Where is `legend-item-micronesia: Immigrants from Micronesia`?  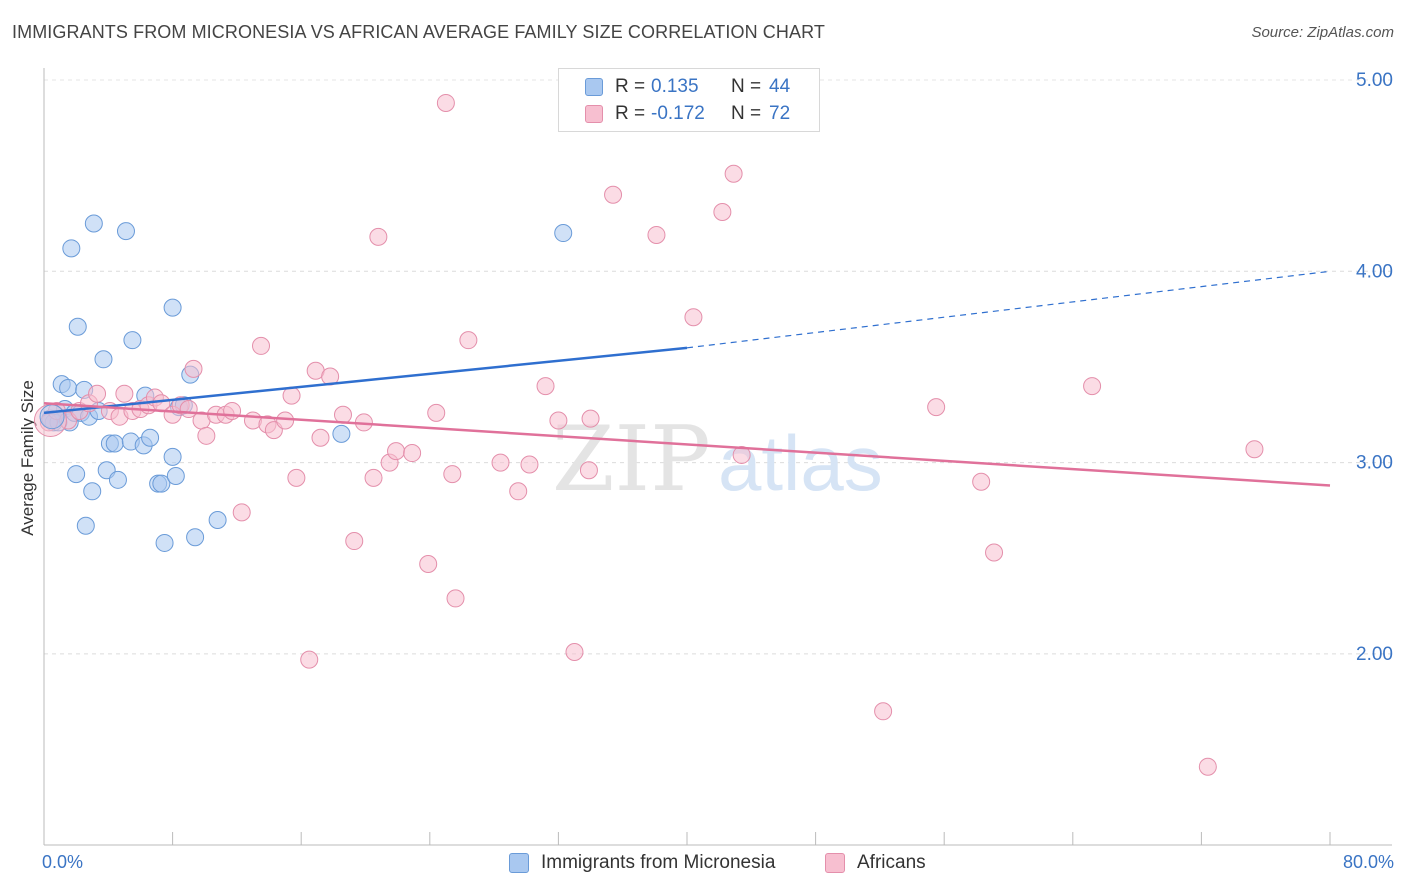 legend-item-micronesia: Immigrants from Micronesia is located at coordinates (642, 863).